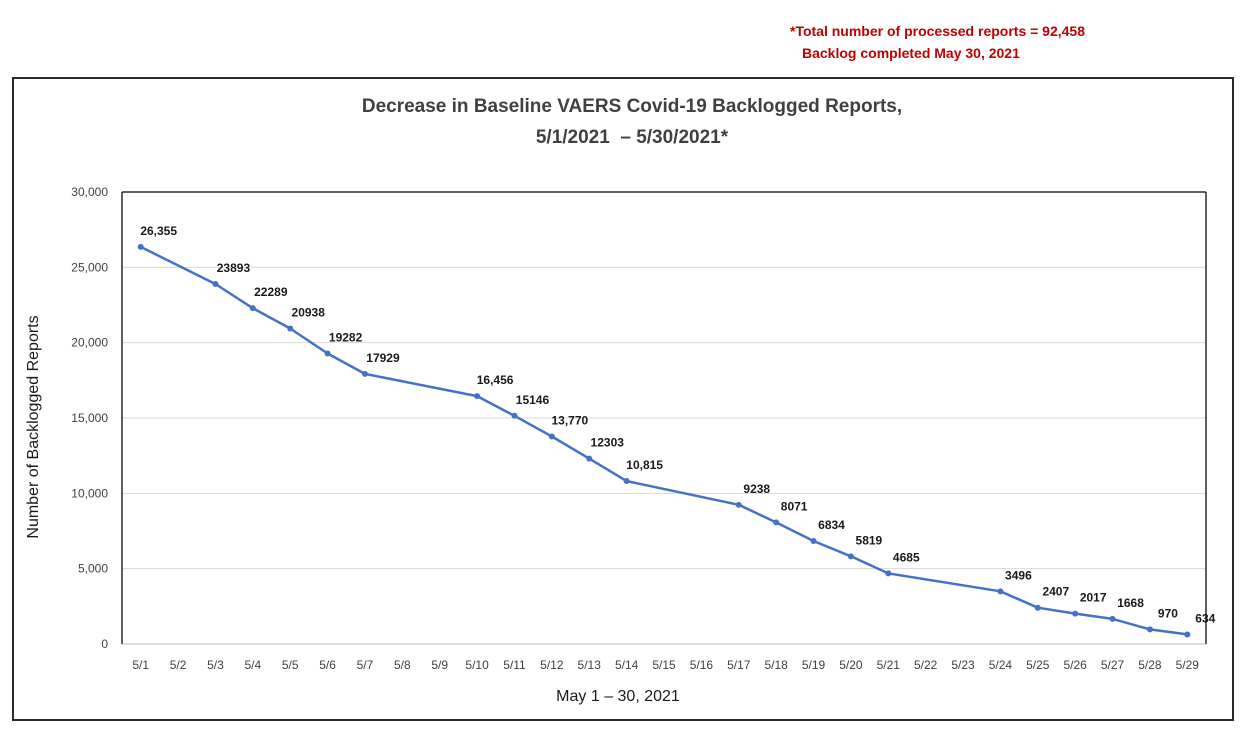 Image resolution: width=1256 pixels, height=743 pixels. I want to click on x-tick-label: 5/17, so click(739, 665).